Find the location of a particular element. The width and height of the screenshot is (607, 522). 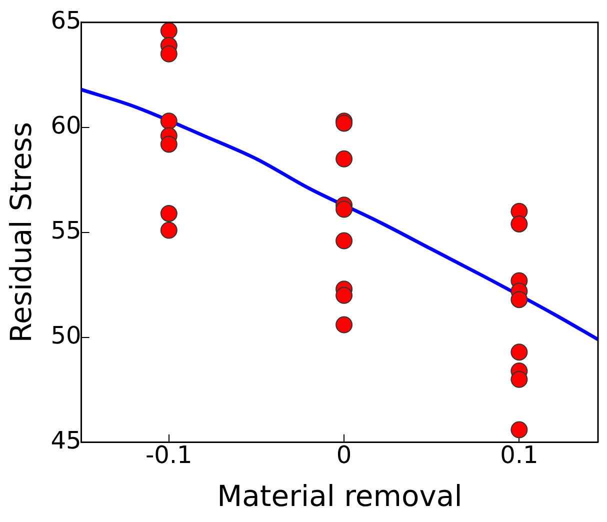

x-axis-title: Material removal is located at coordinates (339, 496).